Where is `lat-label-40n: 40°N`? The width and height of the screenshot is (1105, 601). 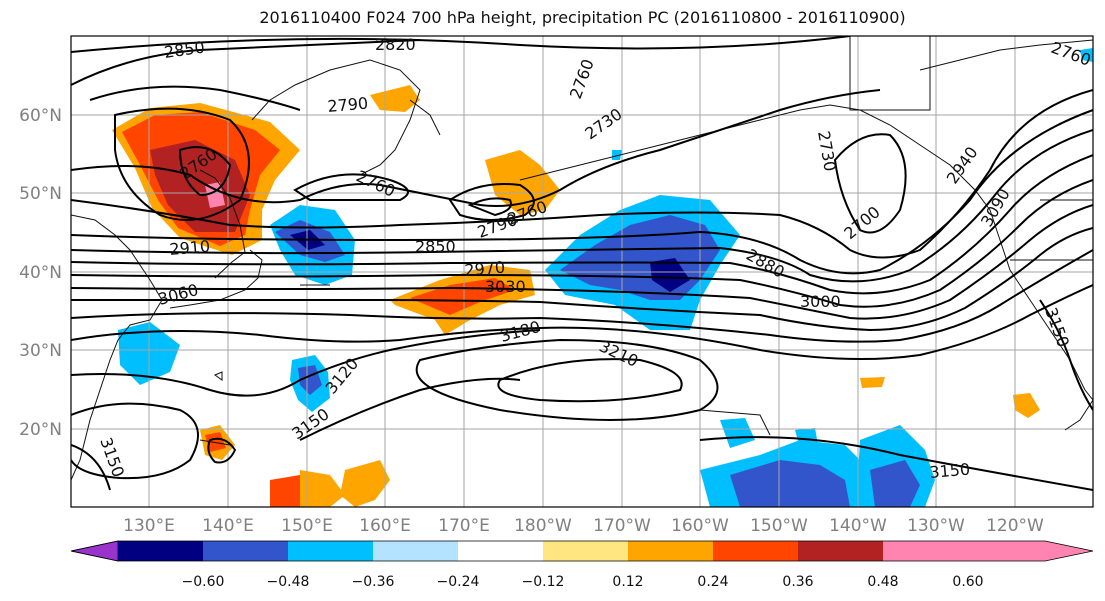 lat-label-40n: 40°N is located at coordinates (40, 273).